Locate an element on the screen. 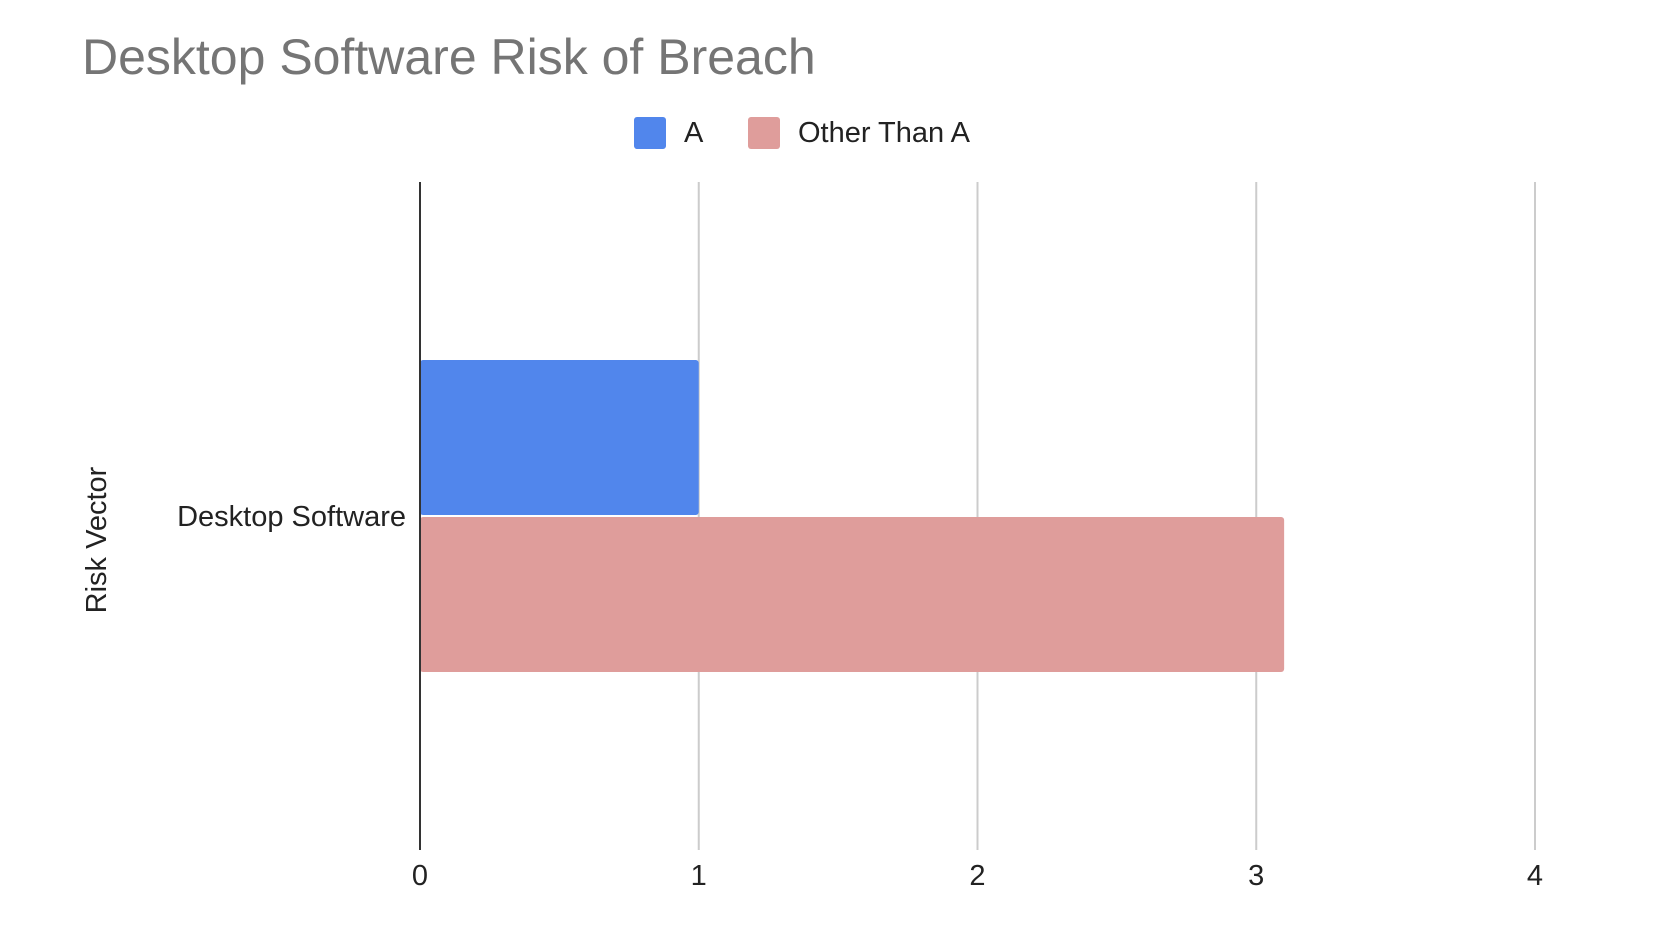 The width and height of the screenshot is (1656, 932). x-axis-ticks: 0 1 2 3 4 is located at coordinates (977, 876).